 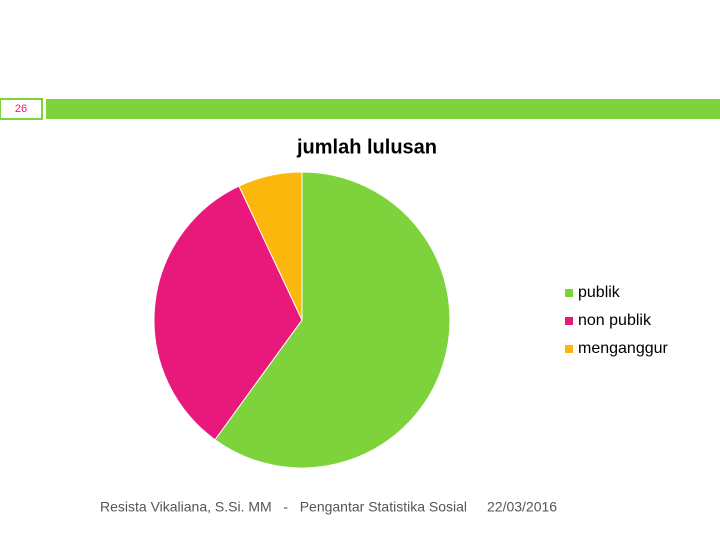 What do you see at coordinates (522, 507) in the screenshot?
I see `footer-date: 22/03/2016` at bounding box center [522, 507].